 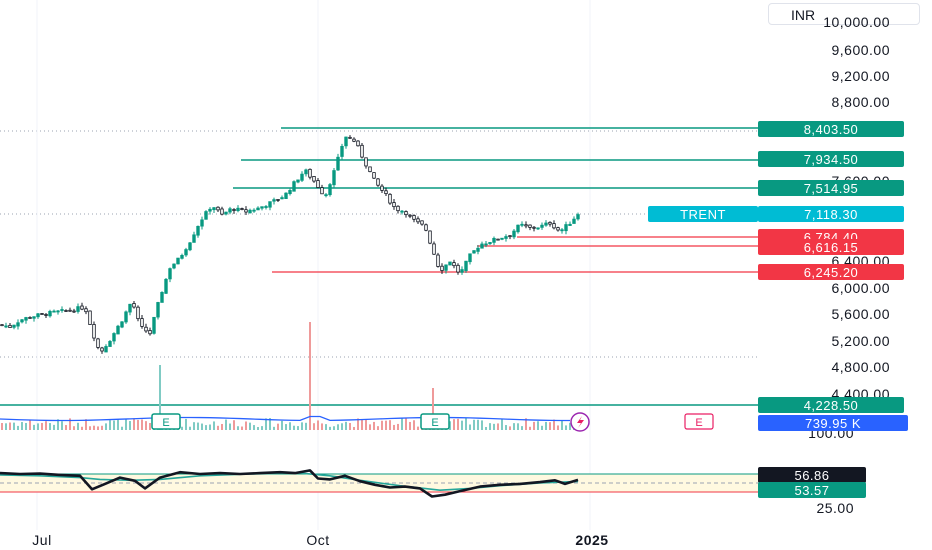 I want to click on level-label-4228: 4,228.50, so click(x=831, y=405).